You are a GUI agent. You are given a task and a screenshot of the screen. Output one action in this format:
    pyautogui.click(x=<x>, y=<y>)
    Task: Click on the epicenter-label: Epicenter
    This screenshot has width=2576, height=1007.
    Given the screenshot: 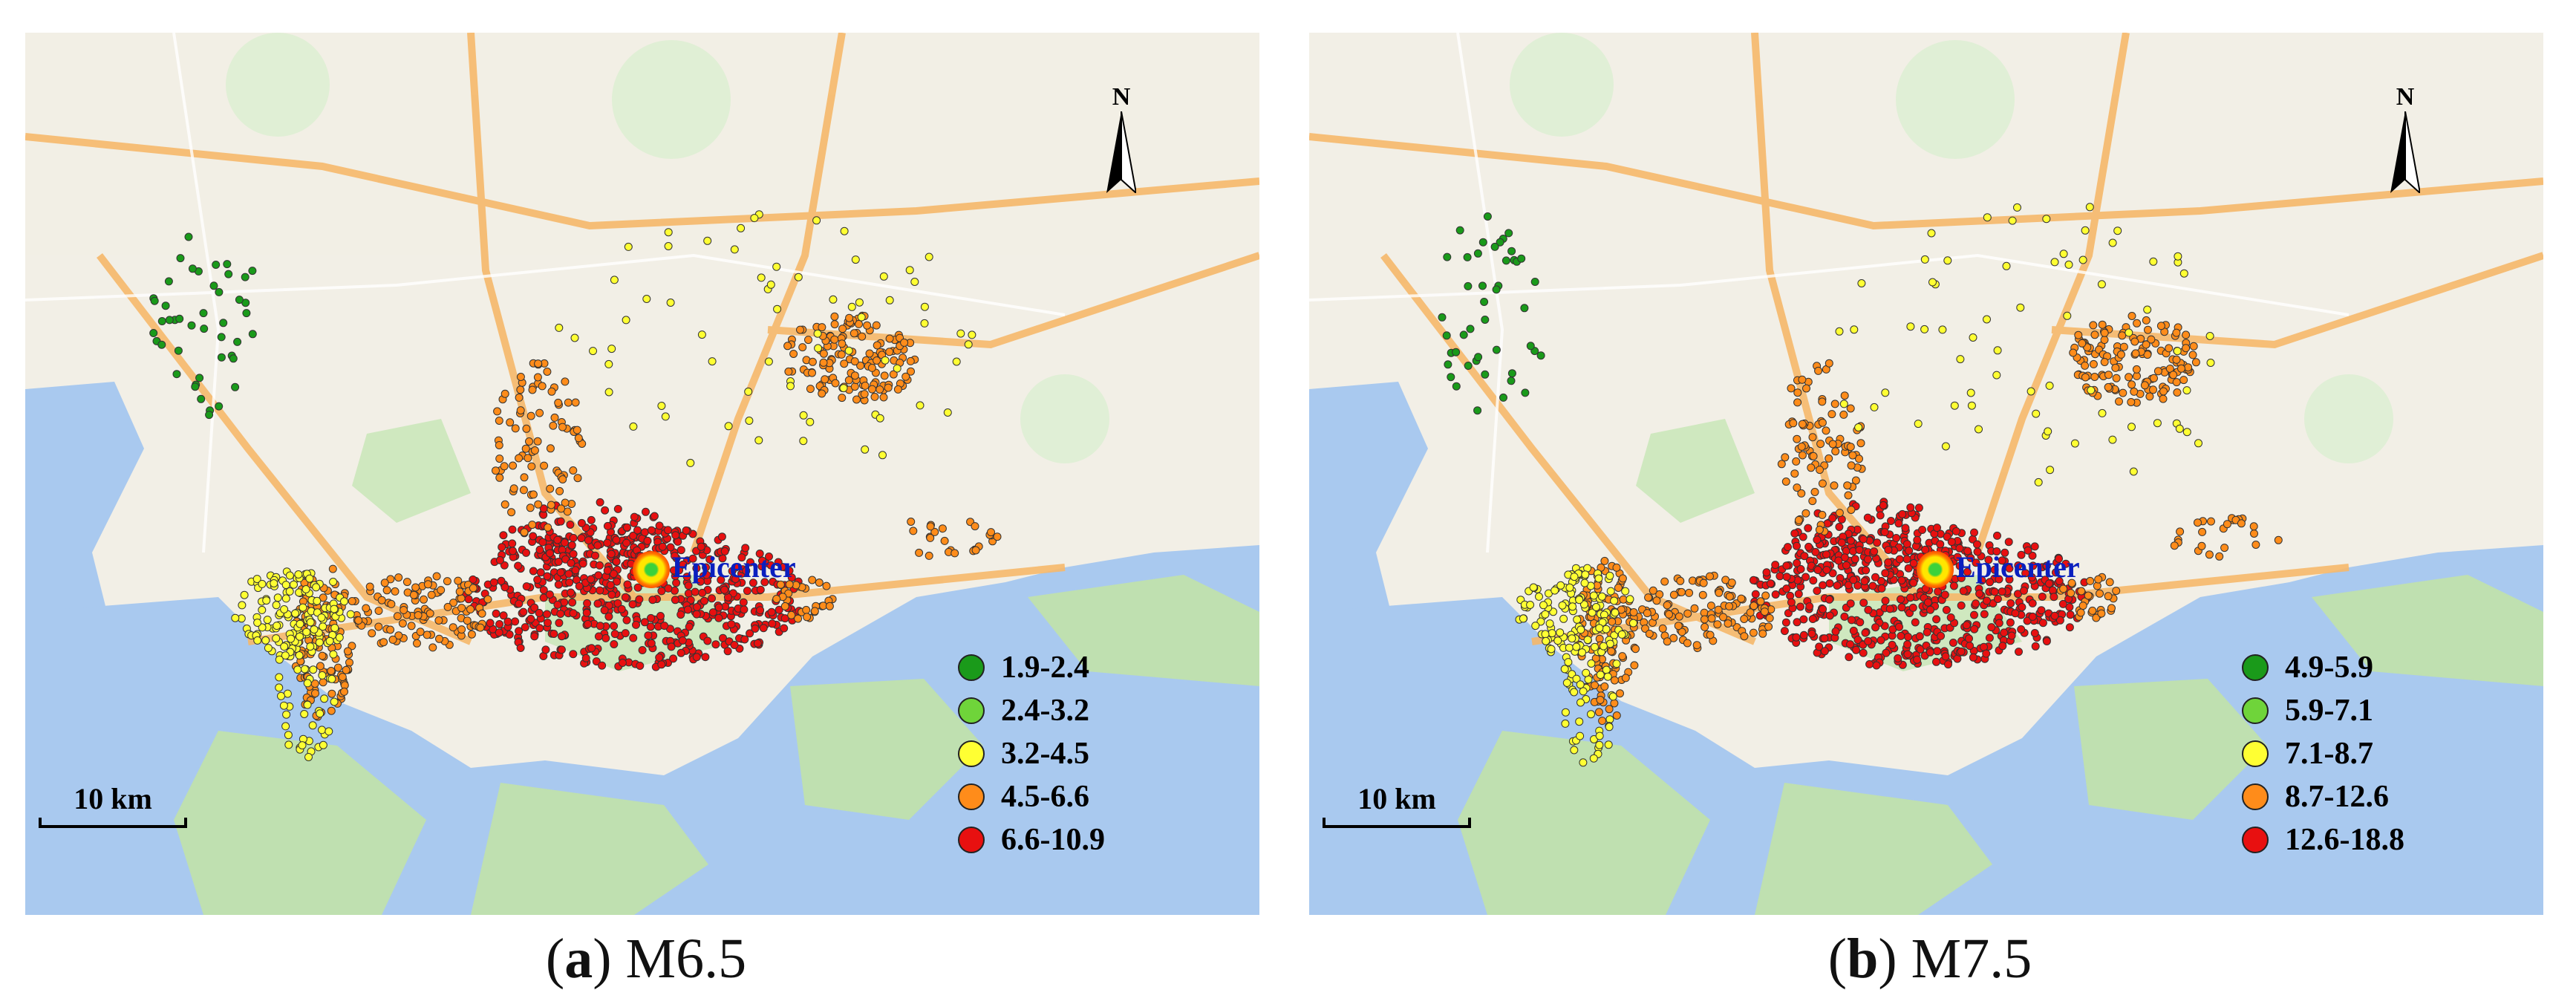 What is the action you would take?
    pyautogui.click(x=734, y=567)
    